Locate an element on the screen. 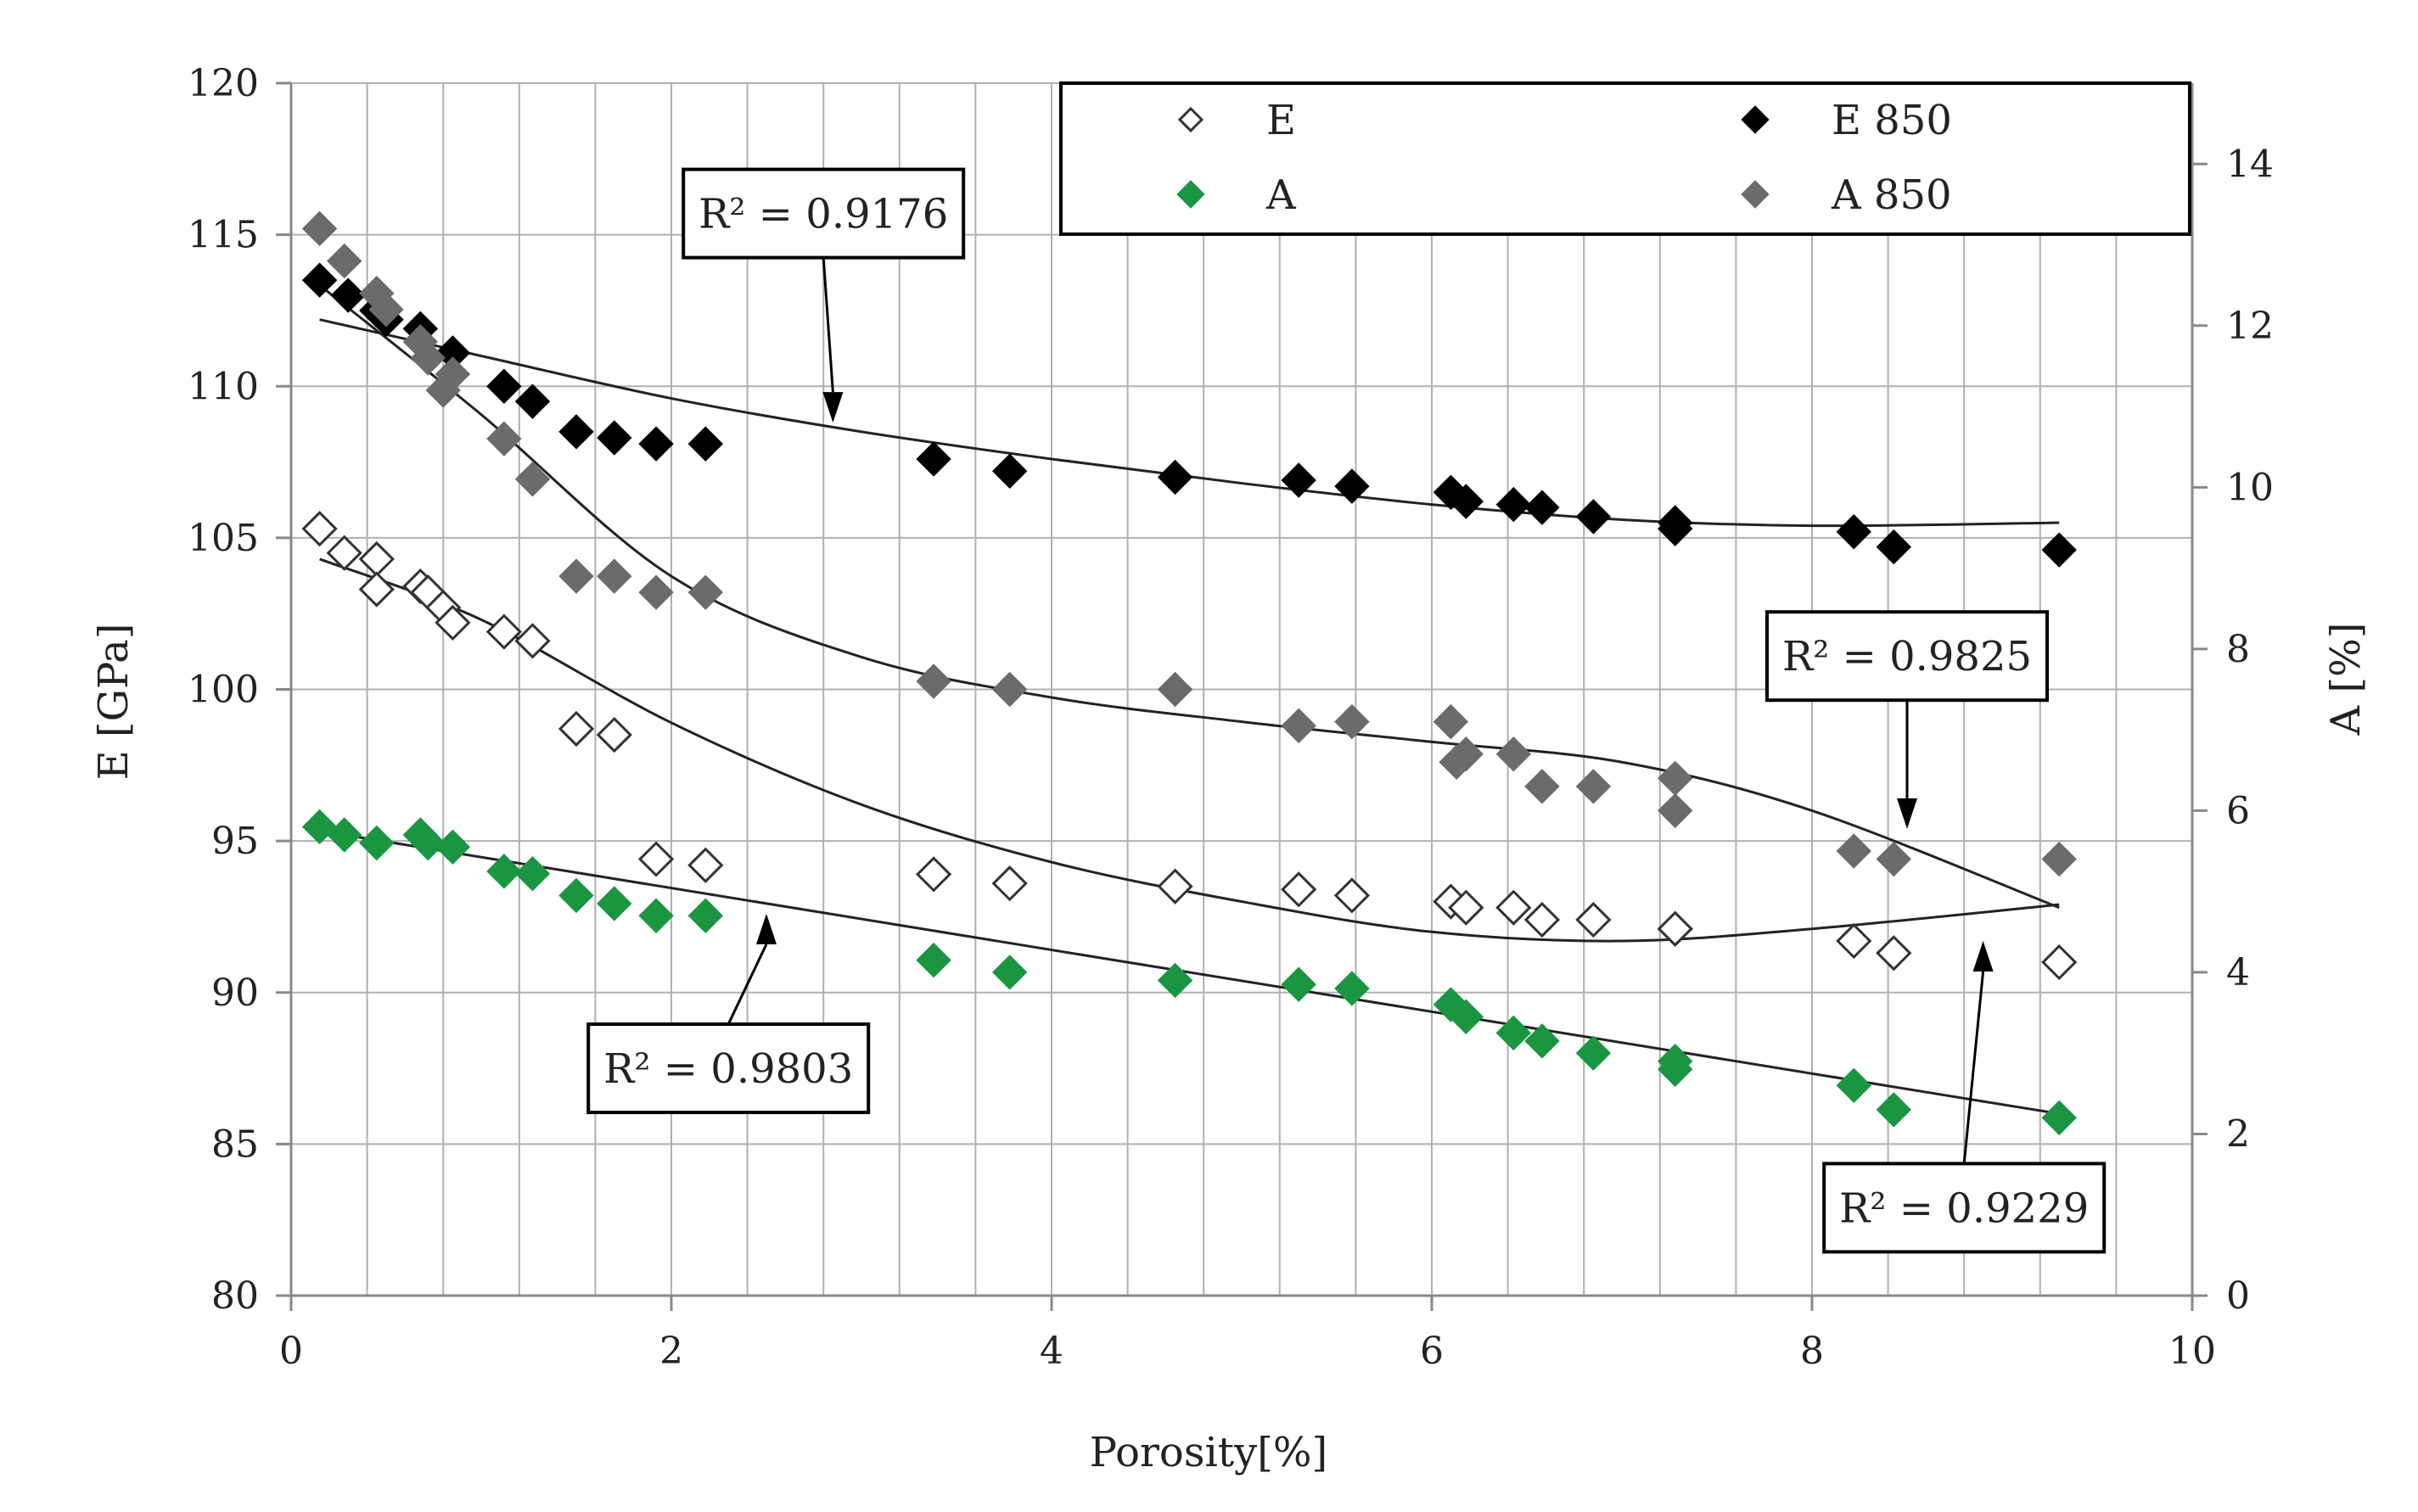  legend-label-e: E is located at coordinates (1281, 120).